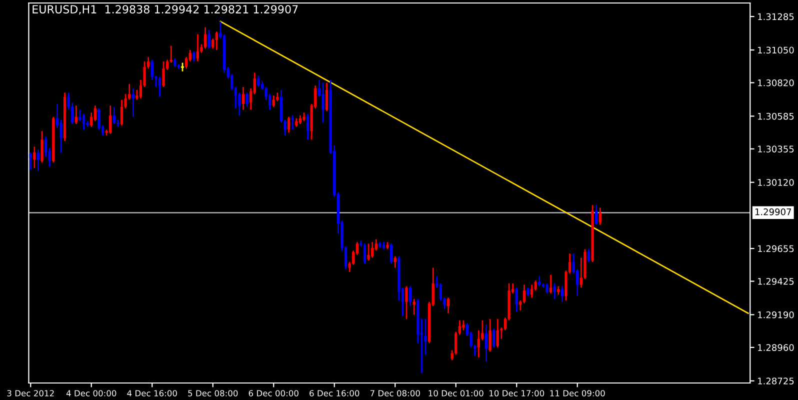 The height and width of the screenshot is (400, 798). Describe the element at coordinates (773, 212) in the screenshot. I see `ref-line-label: 1.29907` at that location.